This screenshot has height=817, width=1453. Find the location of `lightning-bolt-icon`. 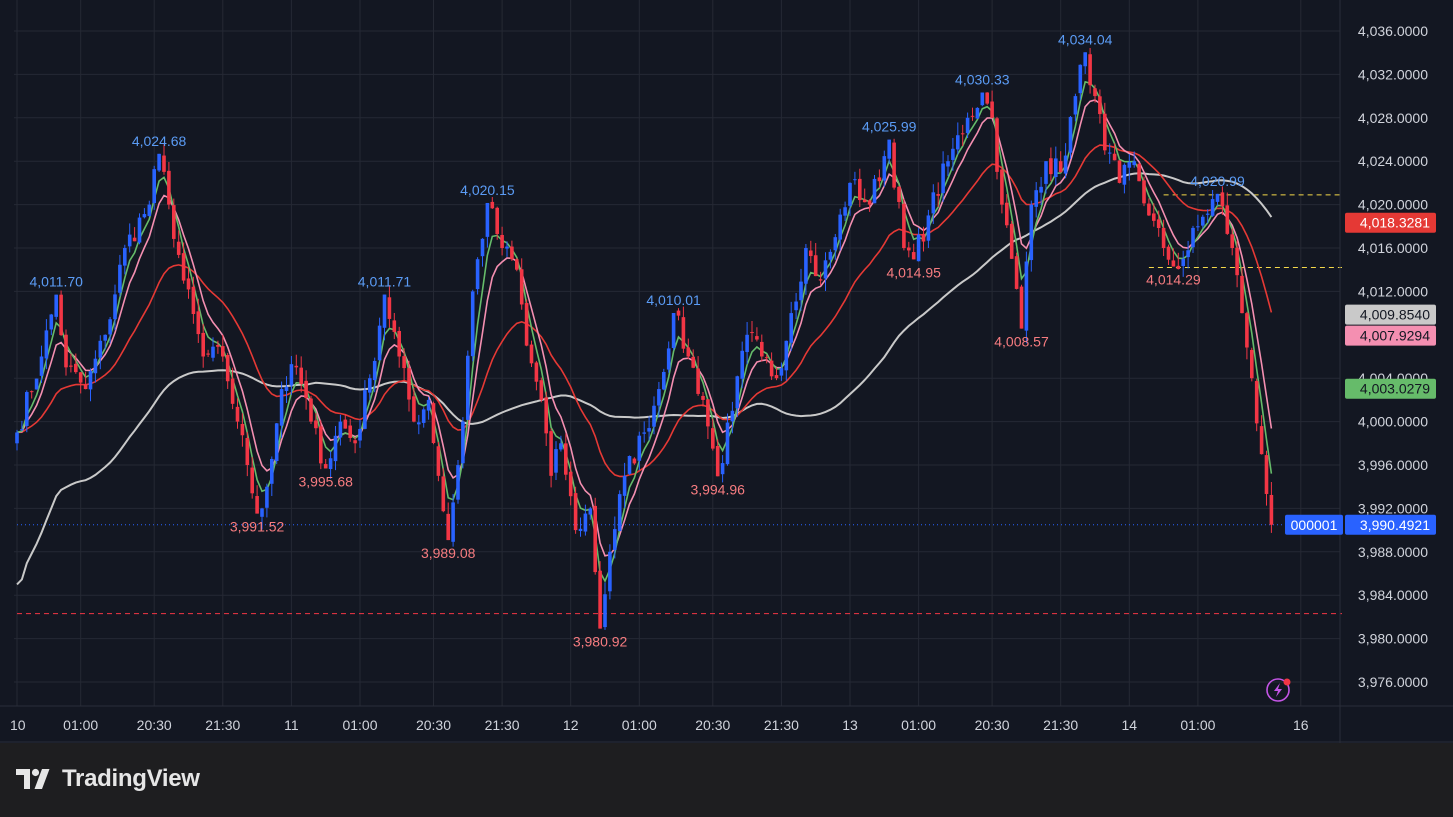

lightning-bolt-icon is located at coordinates (1278, 690).